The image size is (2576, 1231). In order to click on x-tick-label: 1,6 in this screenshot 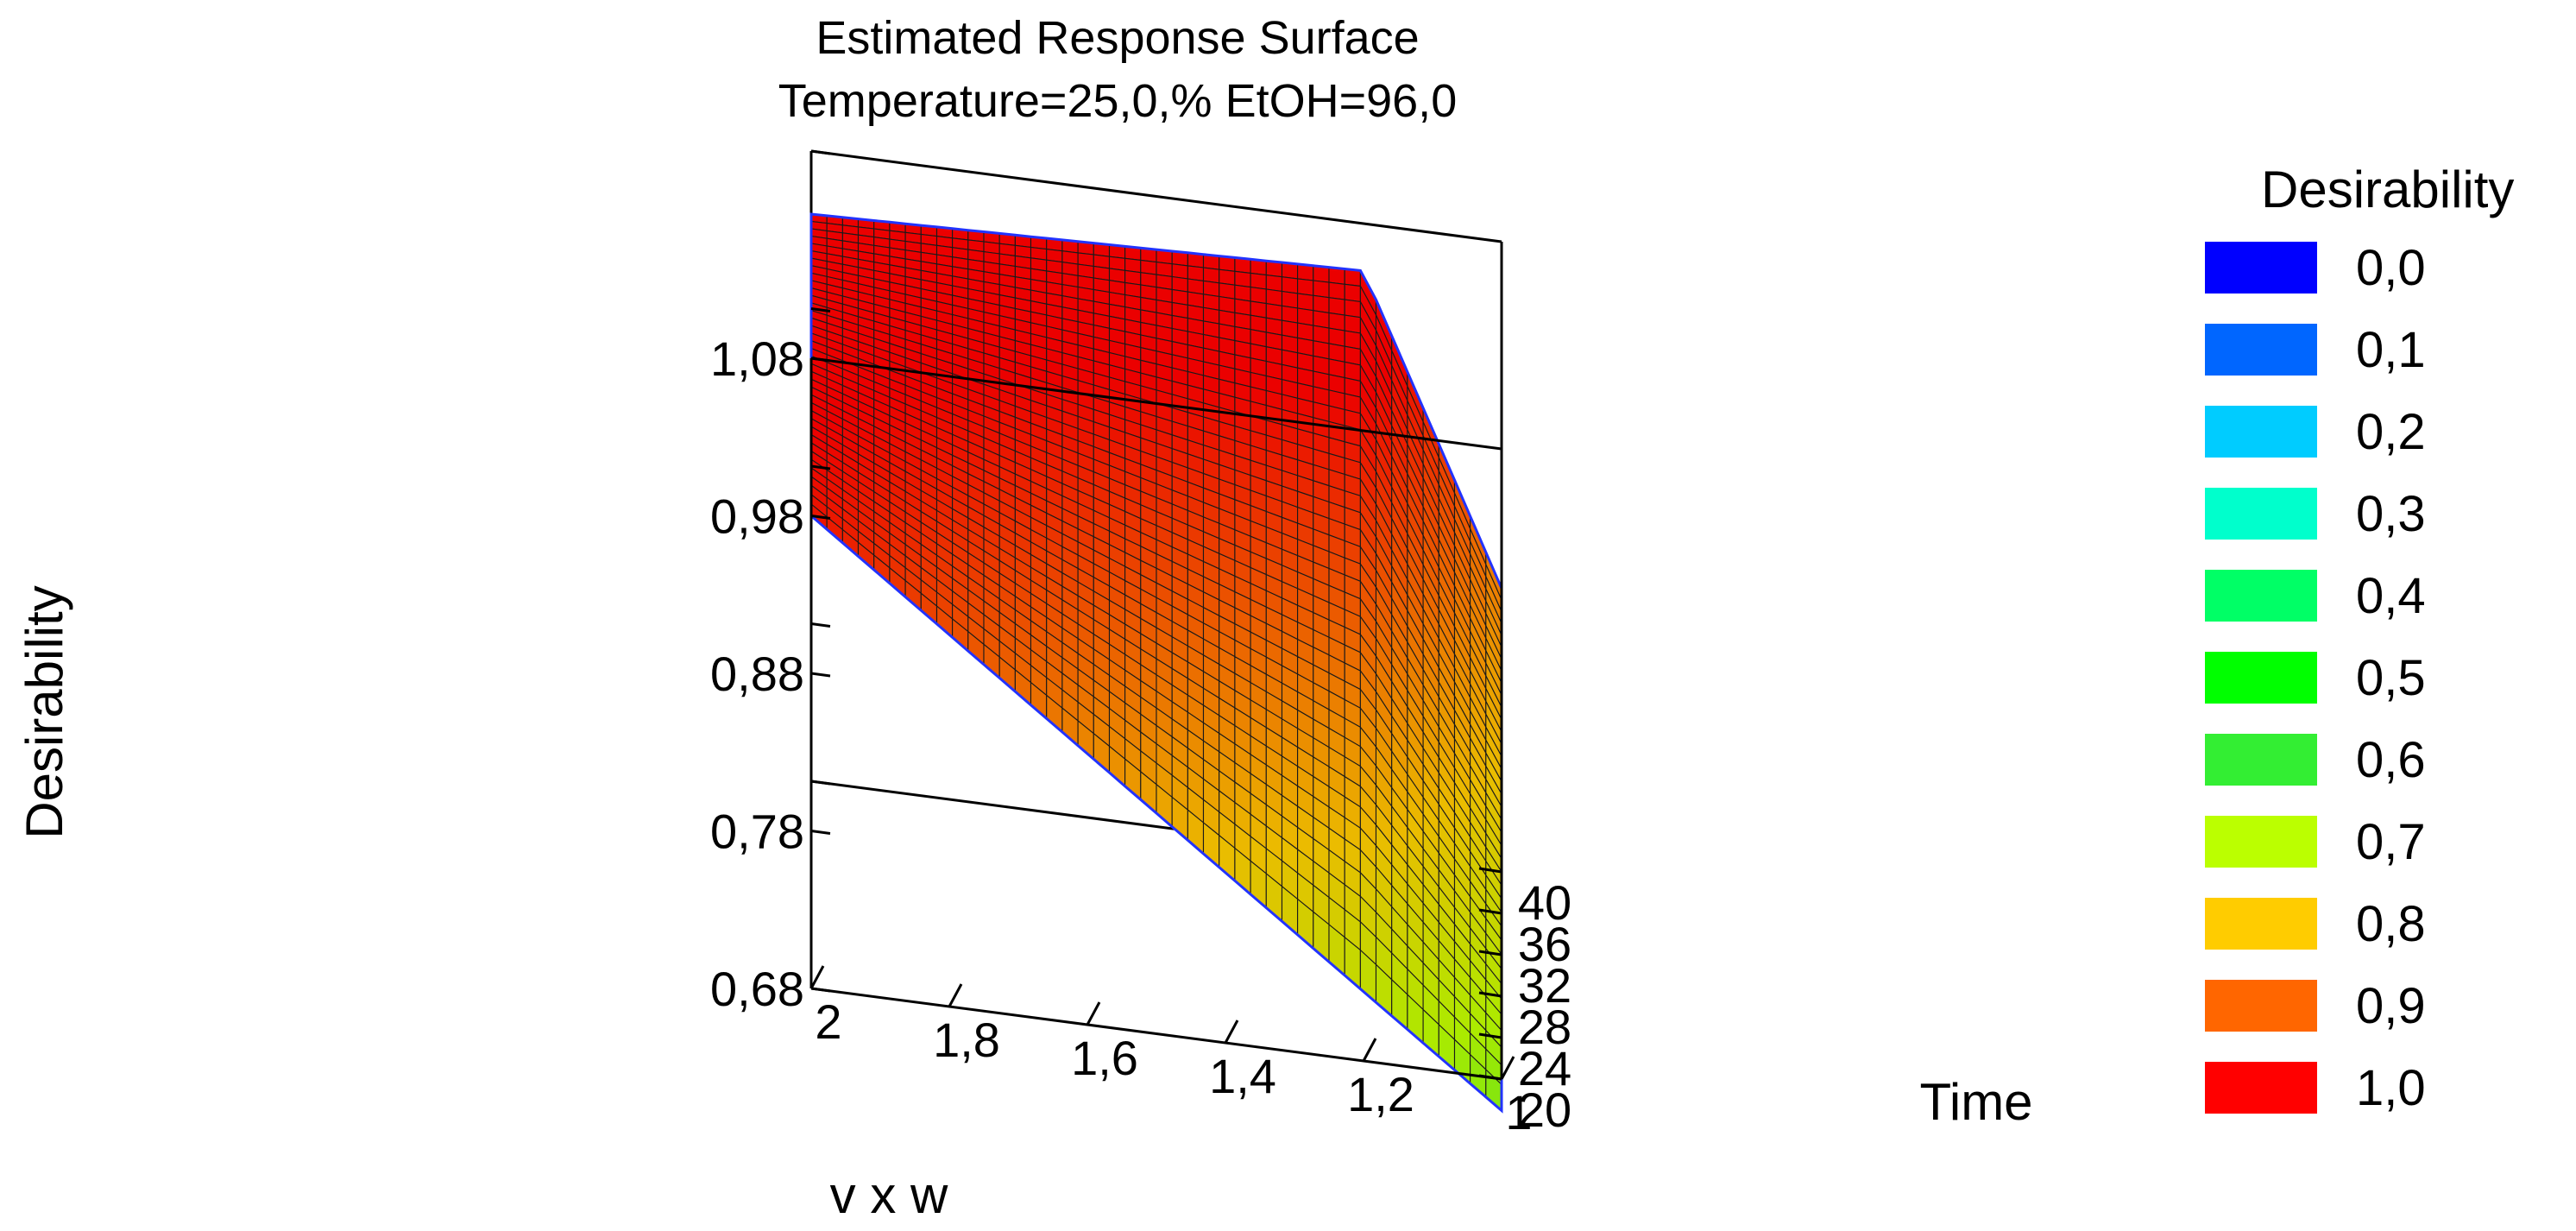, I will do `click(1104, 1058)`.